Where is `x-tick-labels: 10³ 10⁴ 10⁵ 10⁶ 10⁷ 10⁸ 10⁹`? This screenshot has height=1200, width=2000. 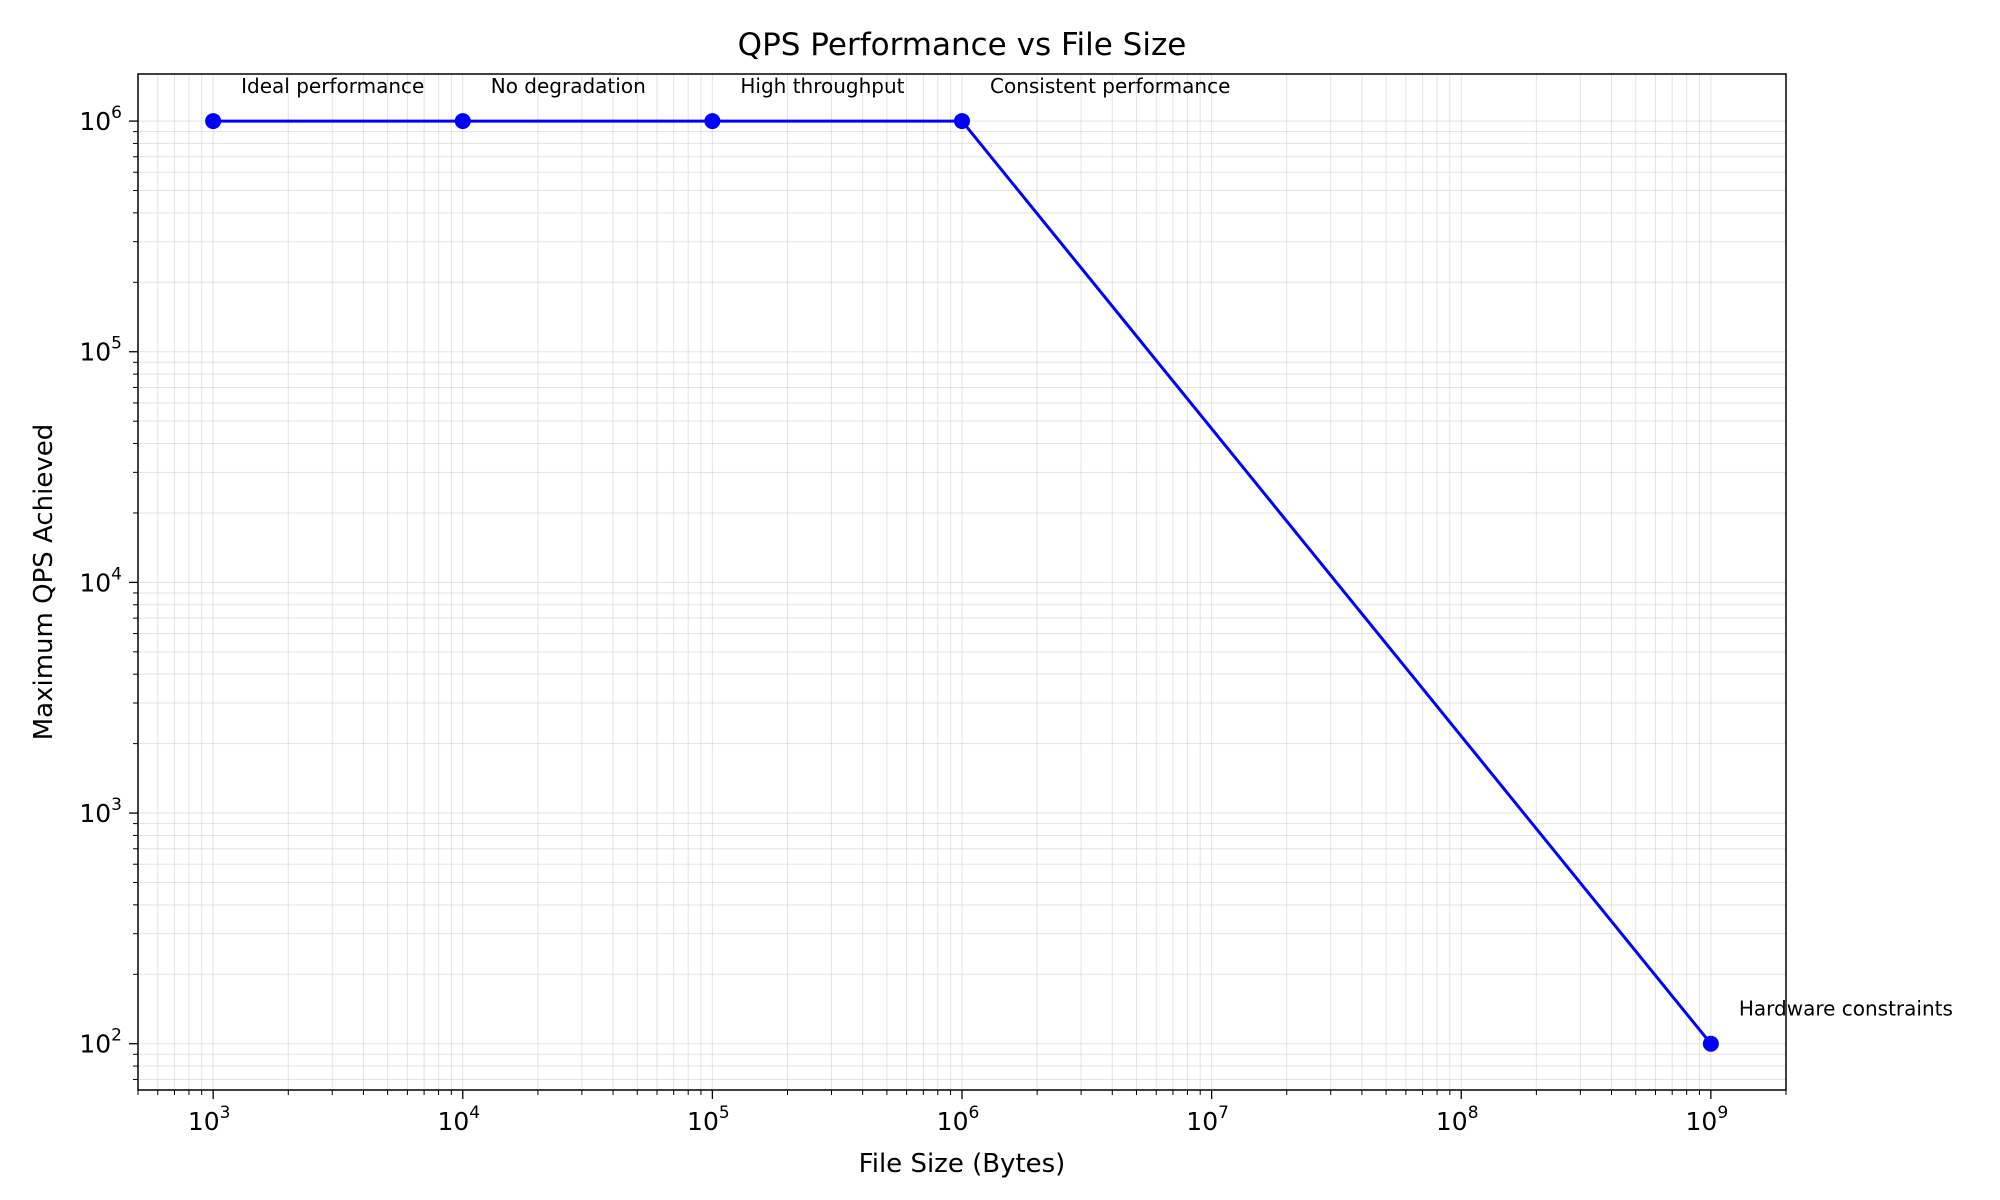 x-tick-labels: 10³ 10⁴ 10⁵ 10⁶ 10⁷ 10⁸ 10⁹ is located at coordinates (958, 1119).